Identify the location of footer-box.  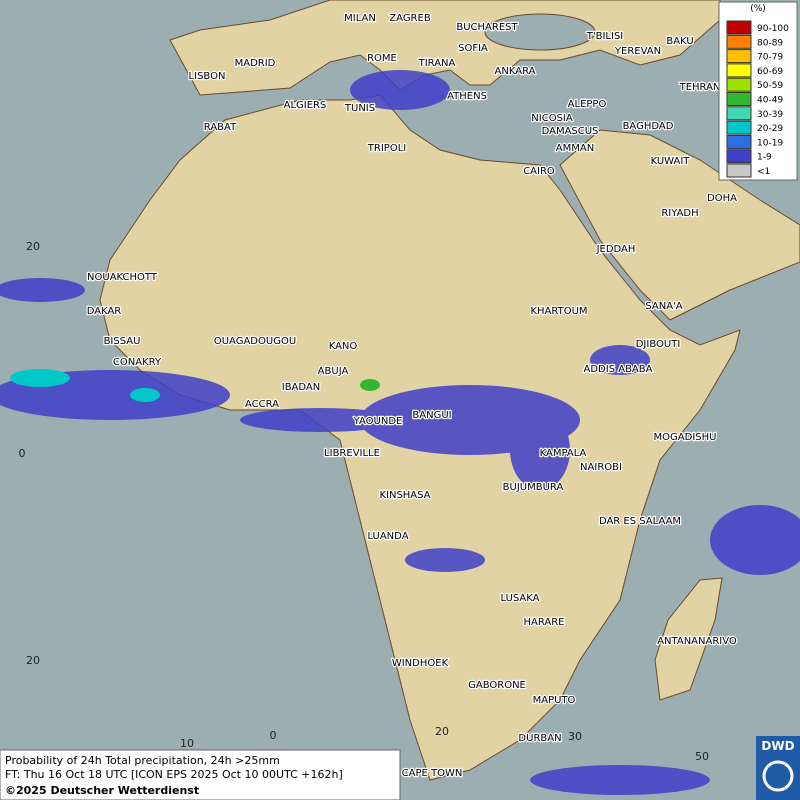
(200, 774).